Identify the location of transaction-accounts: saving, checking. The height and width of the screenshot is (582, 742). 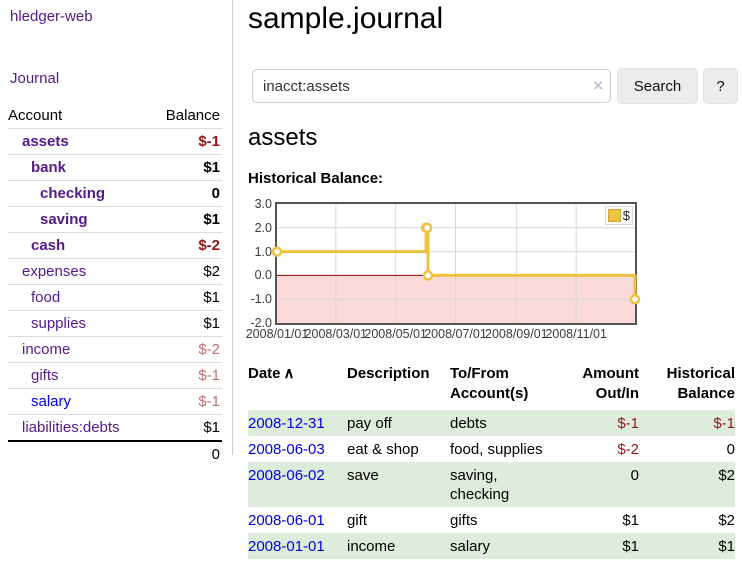
(480, 485).